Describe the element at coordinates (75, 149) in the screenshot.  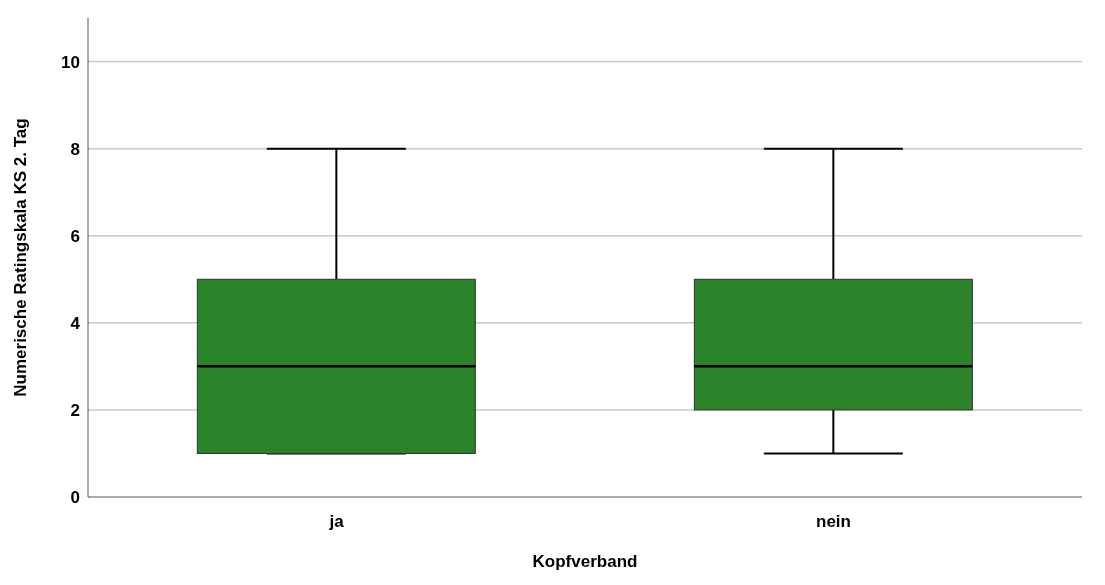
I see `y-tick-label: 8` at that location.